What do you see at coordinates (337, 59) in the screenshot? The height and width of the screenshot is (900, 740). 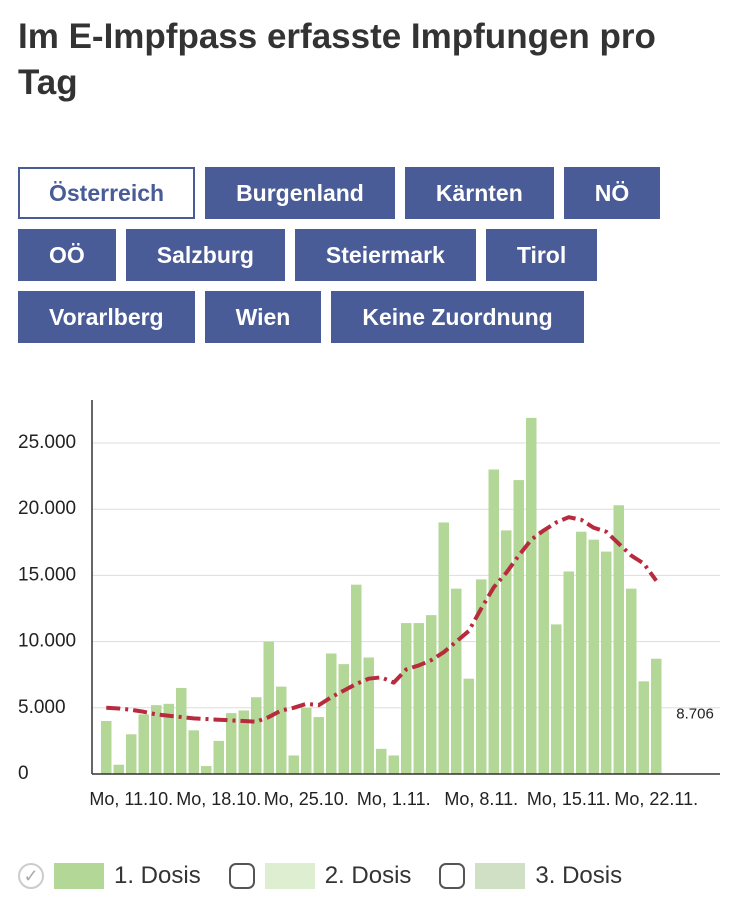 I see `title: Im E-Impfpass erfasste Impfungen pro Tag` at bounding box center [337, 59].